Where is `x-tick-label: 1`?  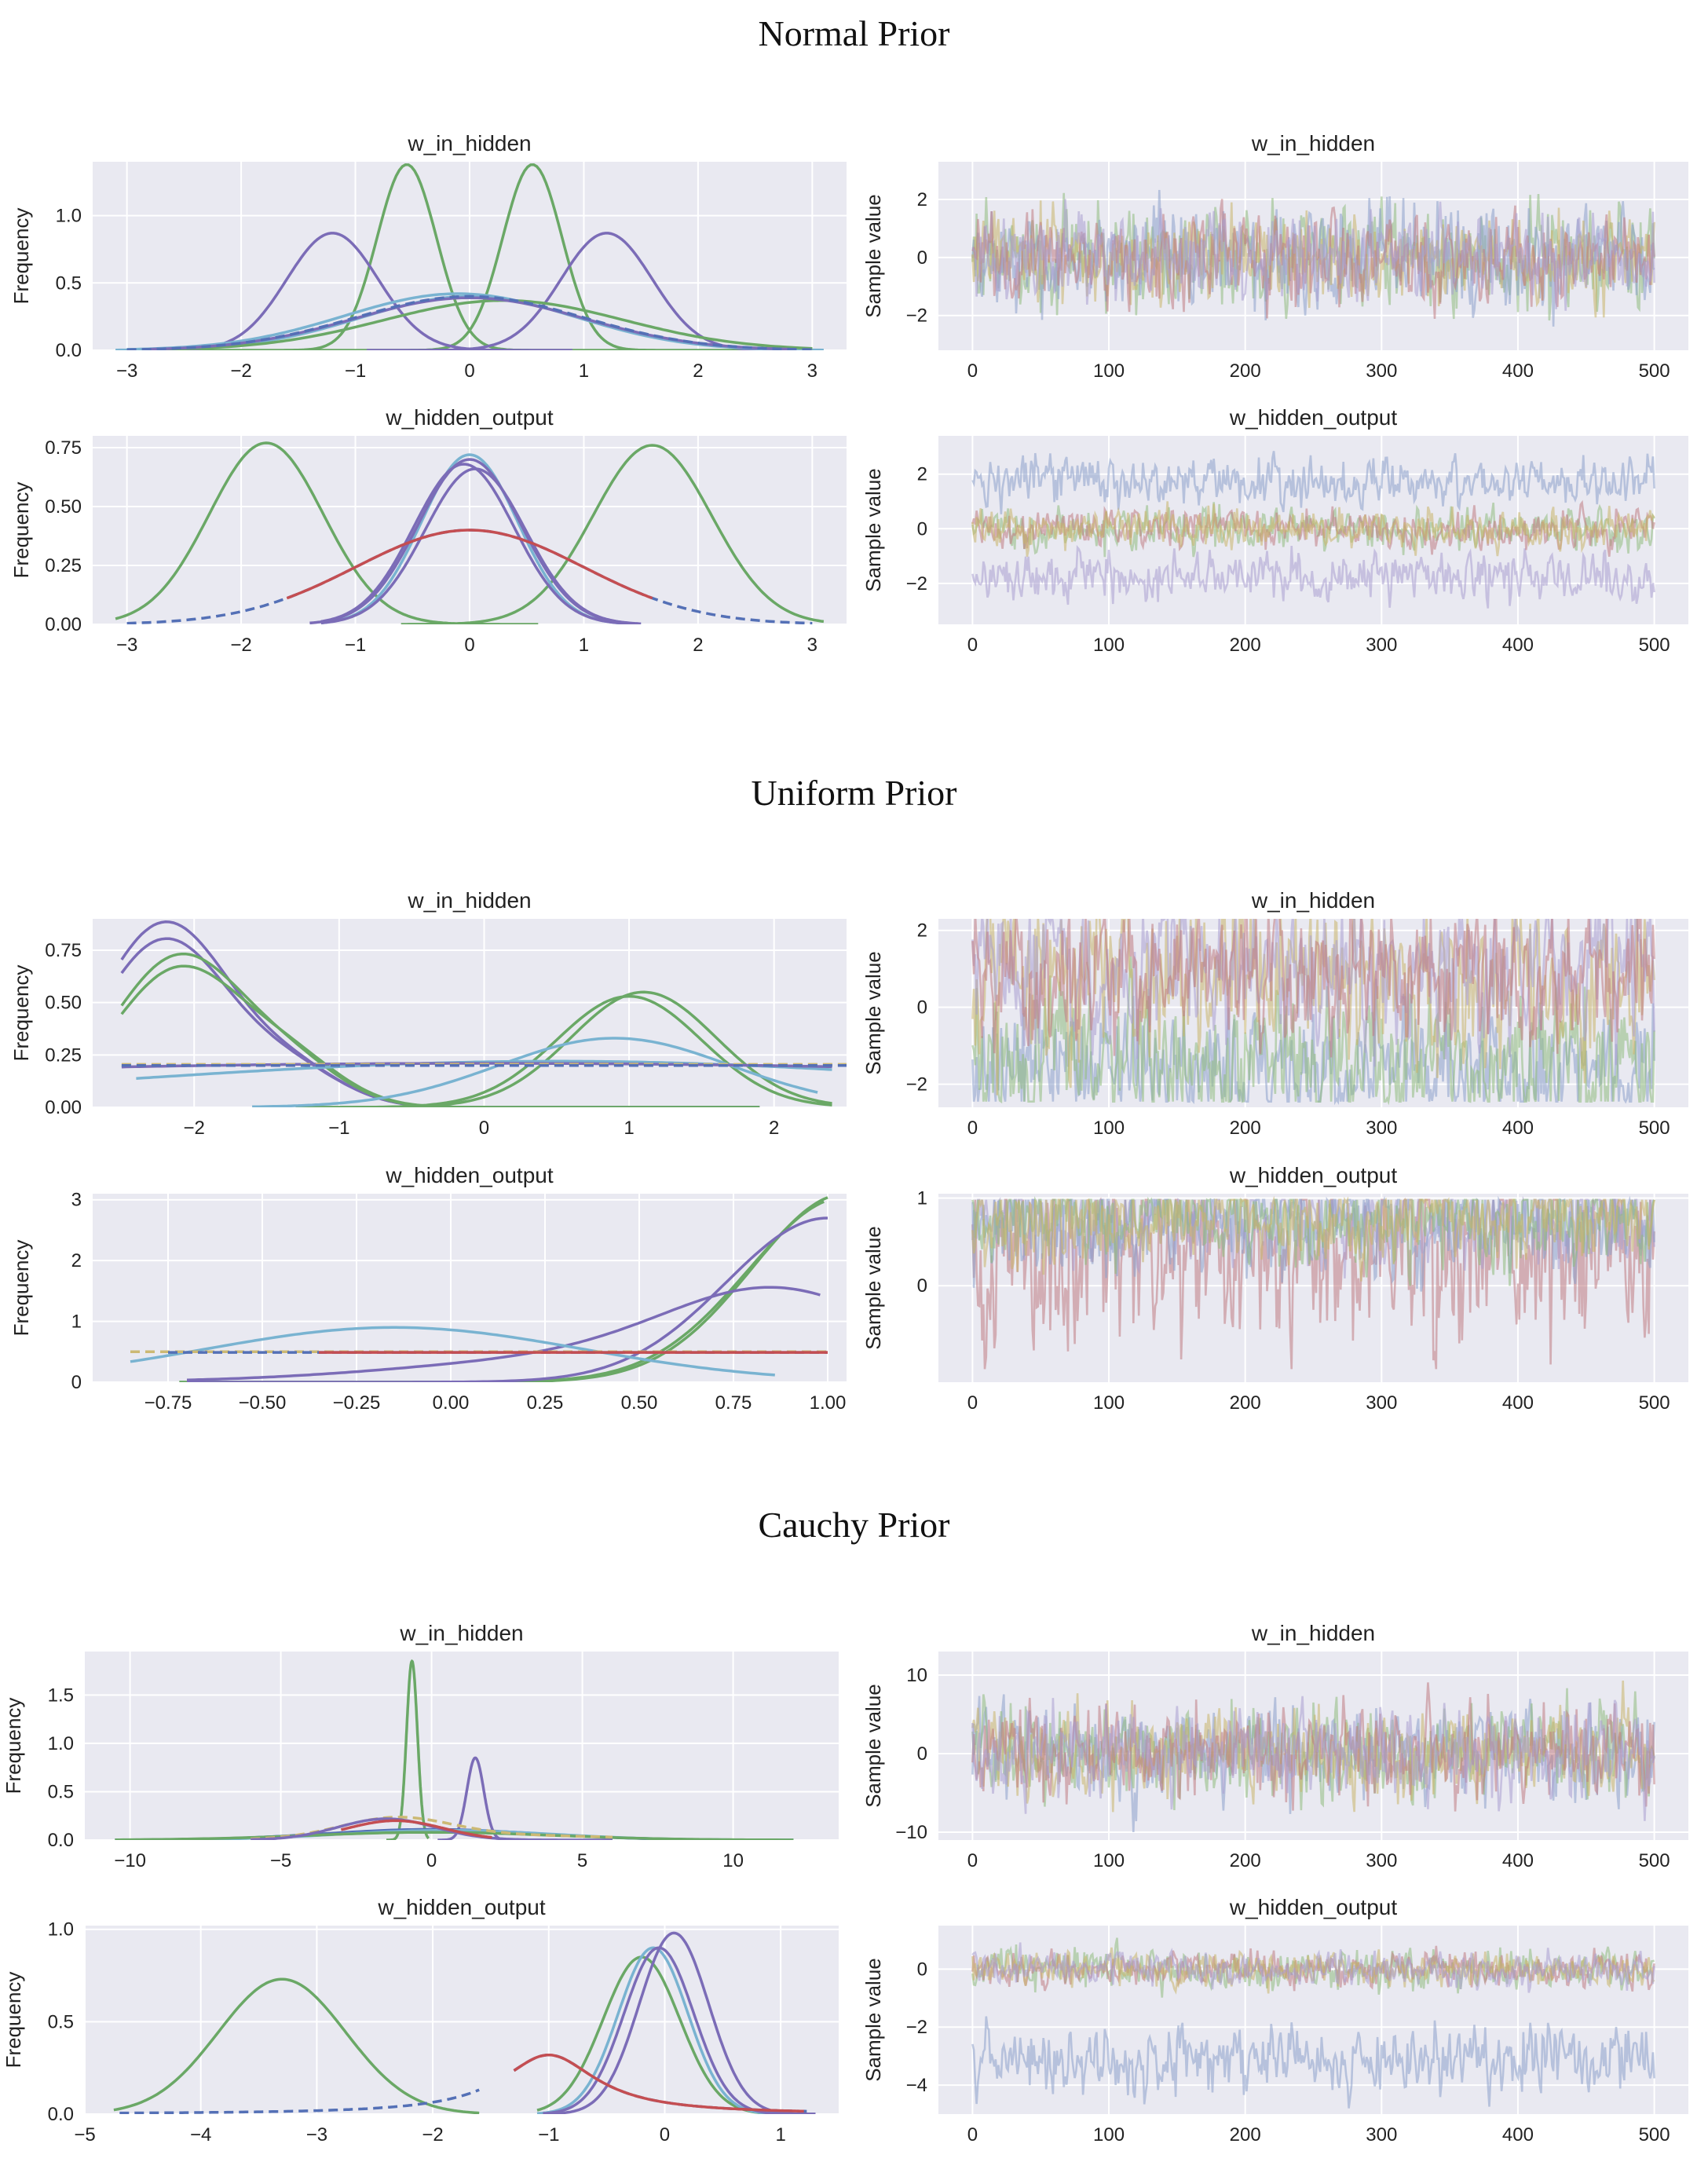 x-tick-label: 1 is located at coordinates (629, 1128).